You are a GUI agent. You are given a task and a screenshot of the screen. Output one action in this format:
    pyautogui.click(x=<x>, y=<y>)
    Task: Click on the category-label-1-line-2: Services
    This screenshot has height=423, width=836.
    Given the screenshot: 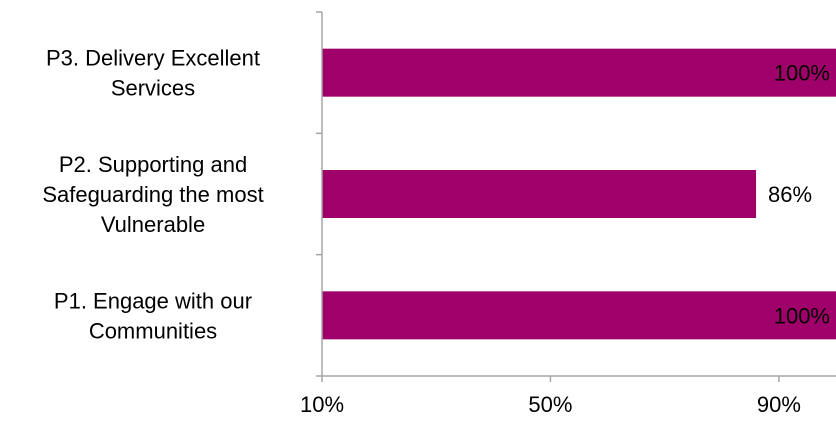 What is the action you would take?
    pyautogui.click(x=153, y=88)
    